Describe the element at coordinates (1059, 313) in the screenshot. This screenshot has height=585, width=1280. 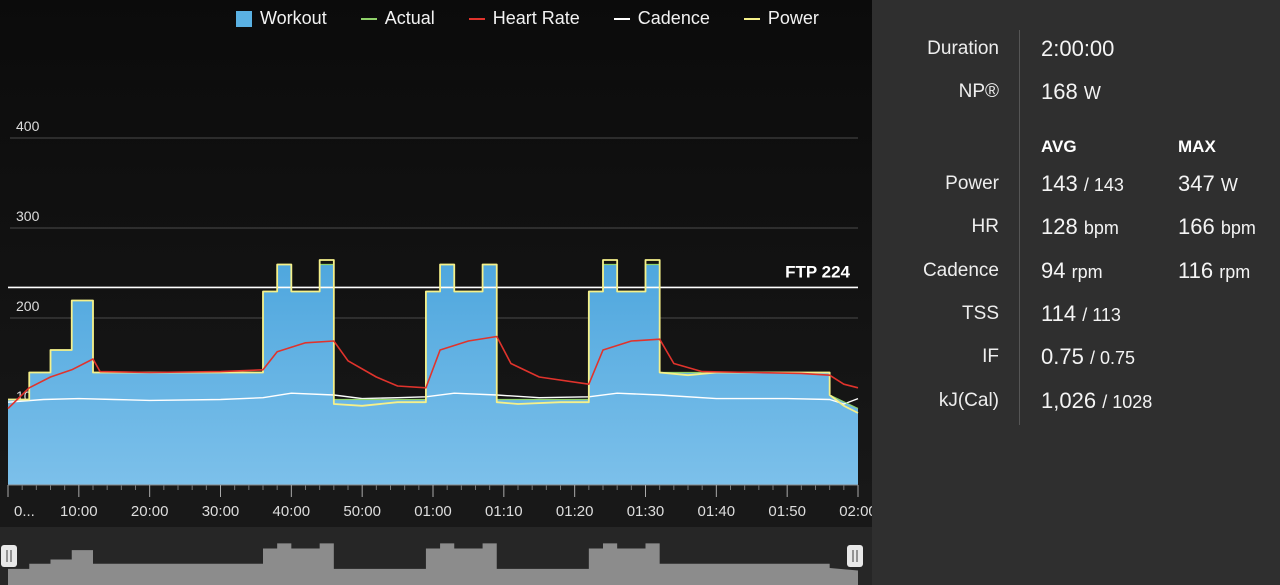
I see `tss-value: 114` at that location.